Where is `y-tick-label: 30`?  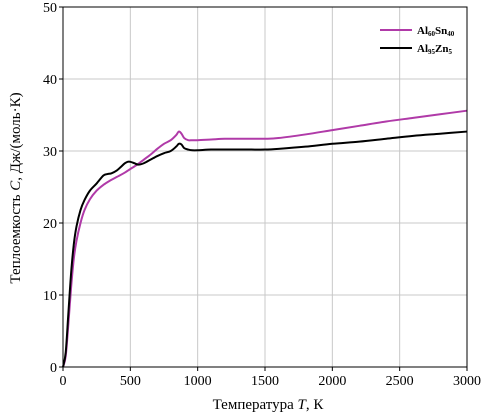 y-tick-label: 30 is located at coordinates (50, 152).